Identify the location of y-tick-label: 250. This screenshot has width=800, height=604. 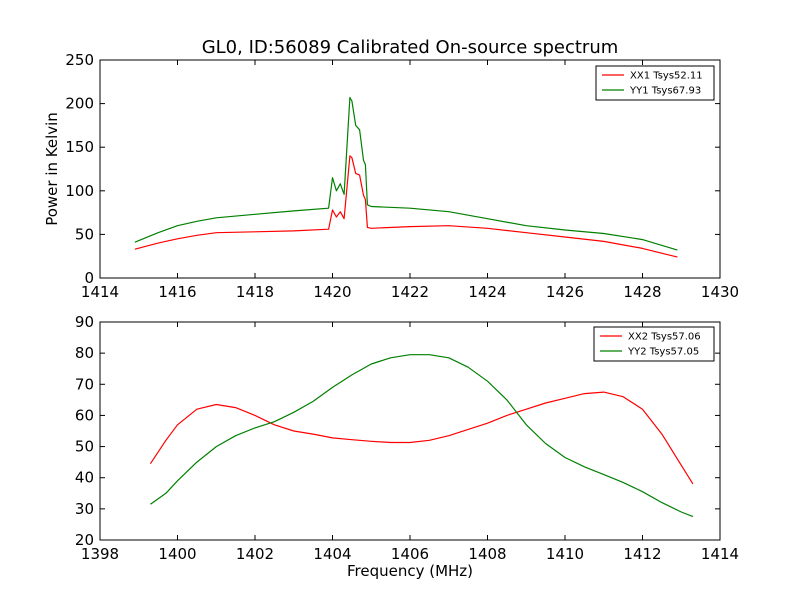
(79, 60).